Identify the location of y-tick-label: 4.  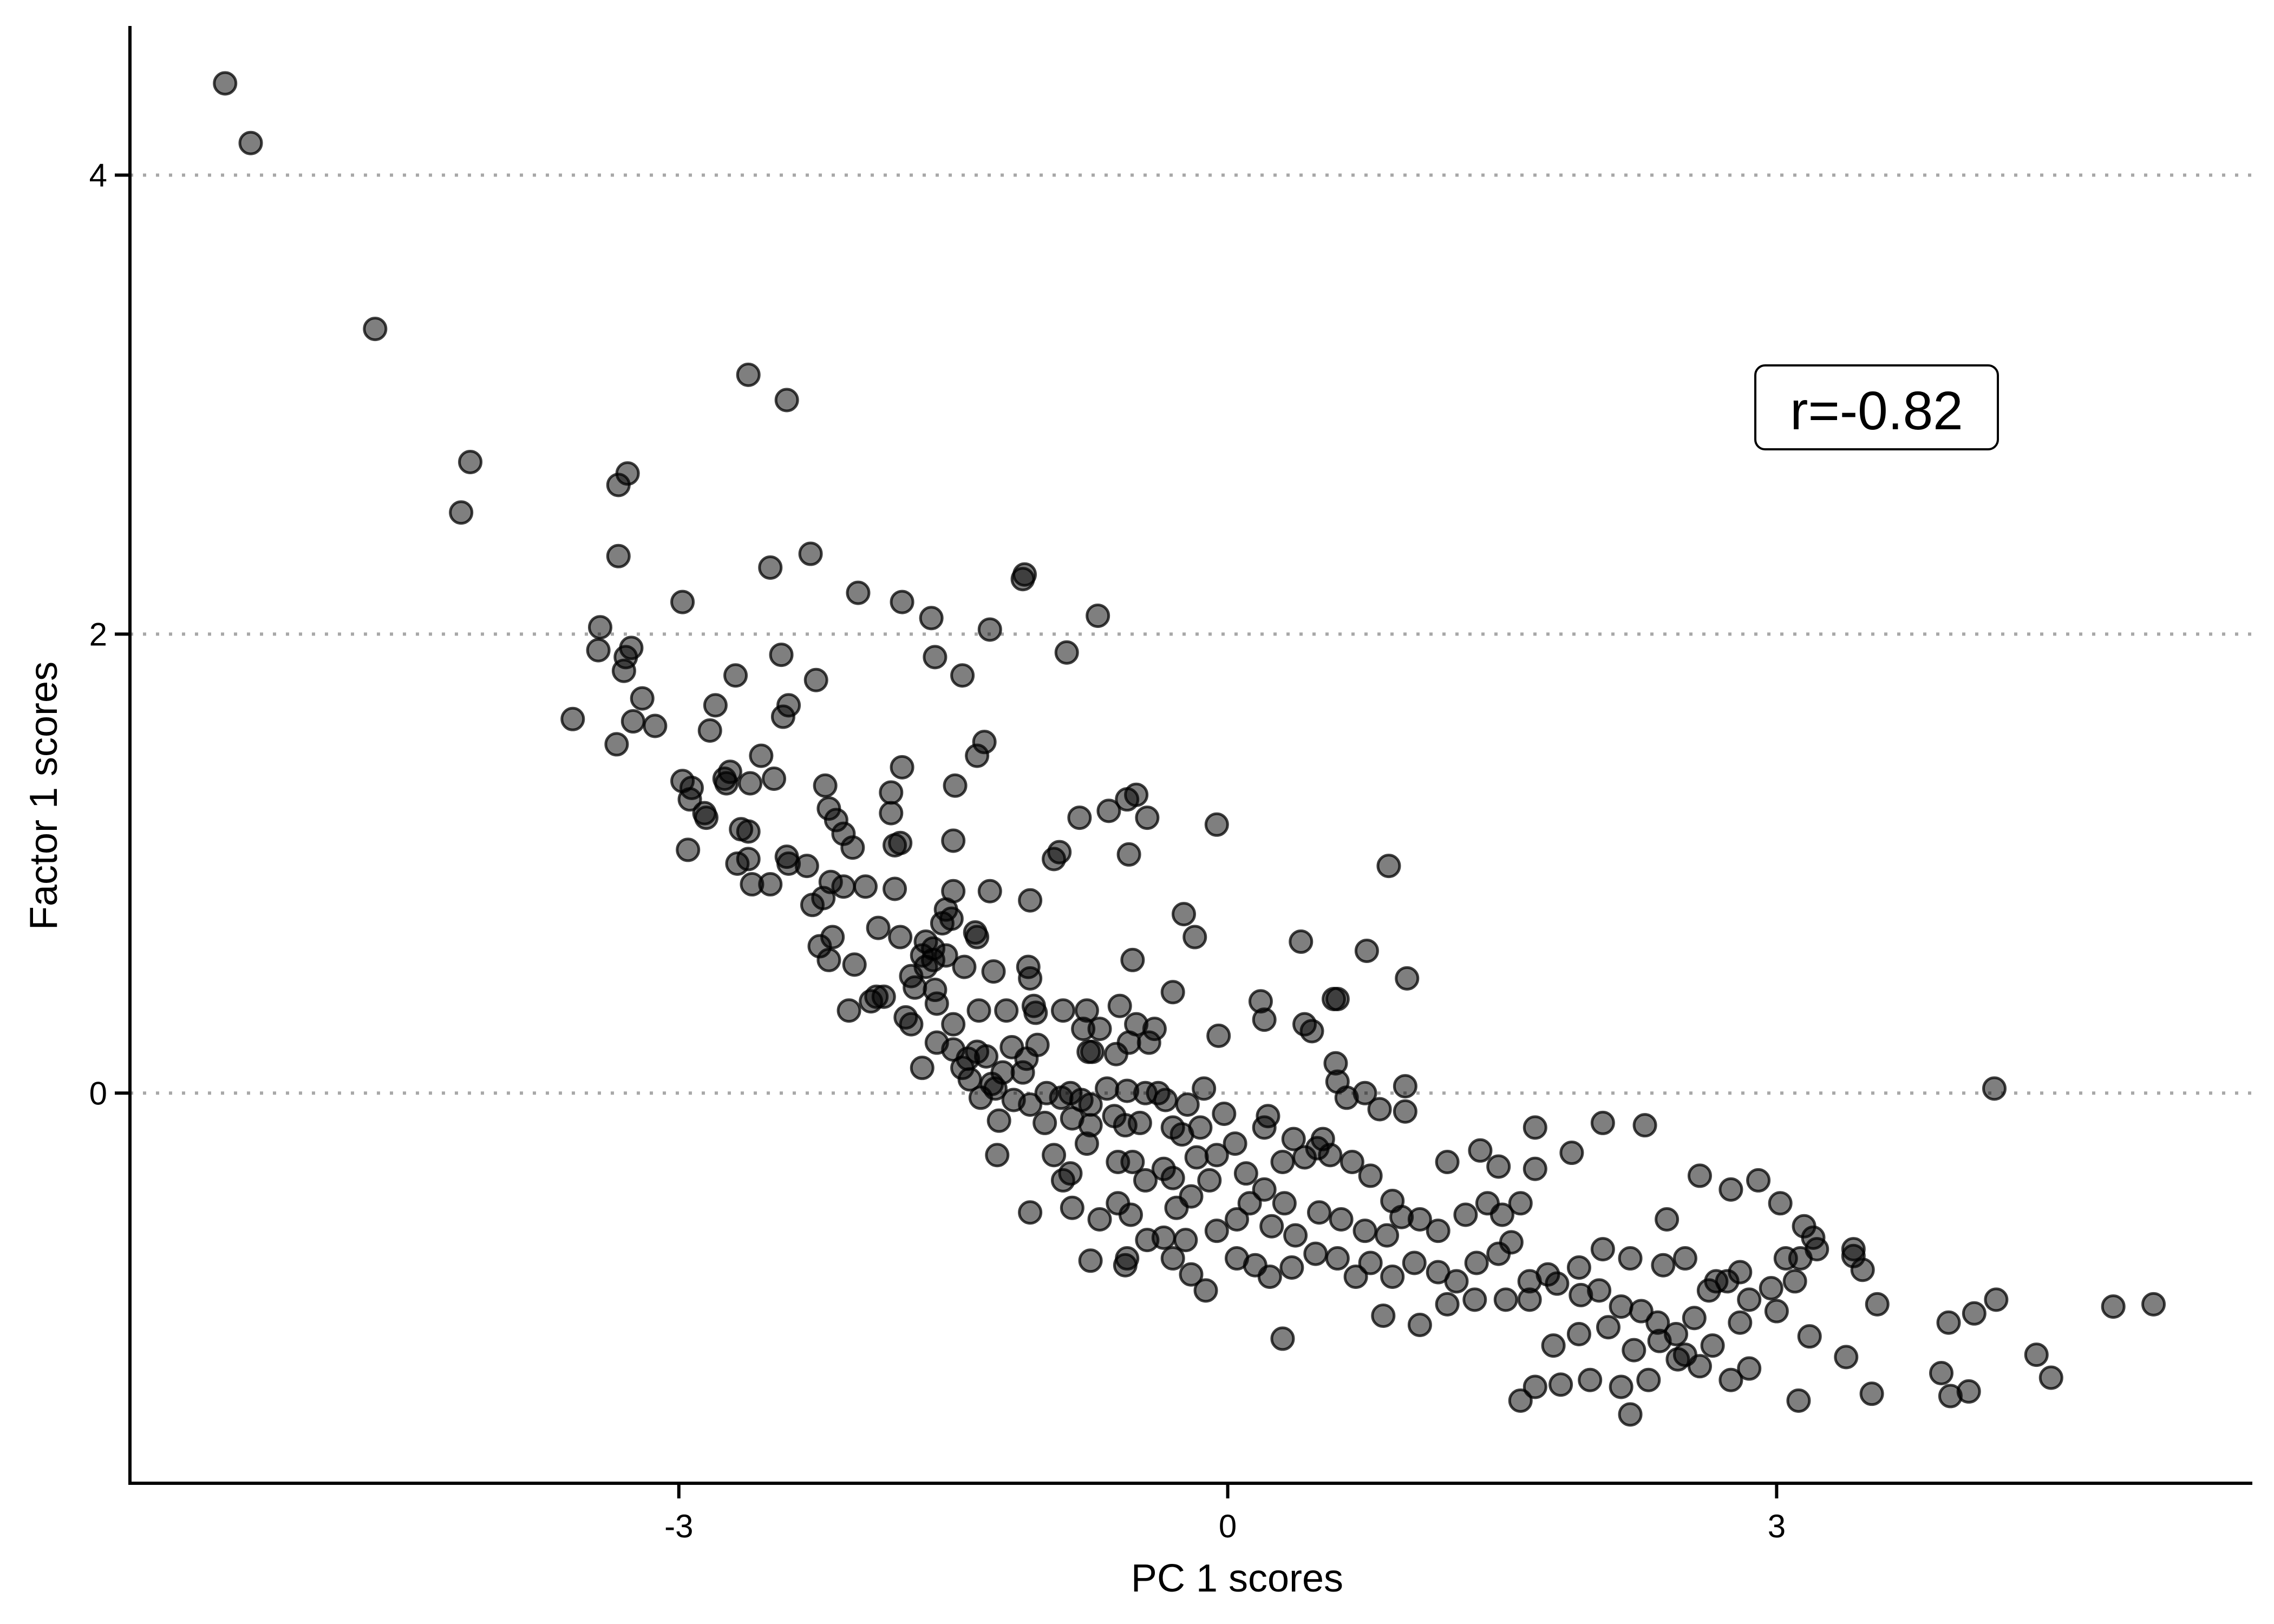
(98, 176).